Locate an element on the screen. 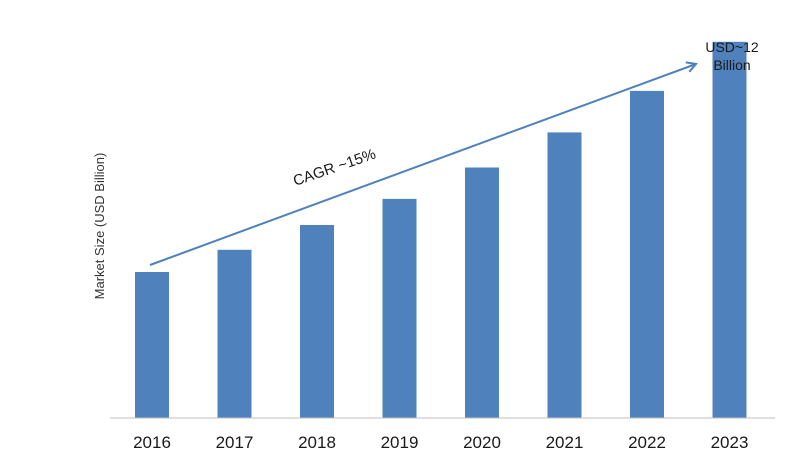  y-axis-label: Market Size (USD Billion) is located at coordinates (99, 226).